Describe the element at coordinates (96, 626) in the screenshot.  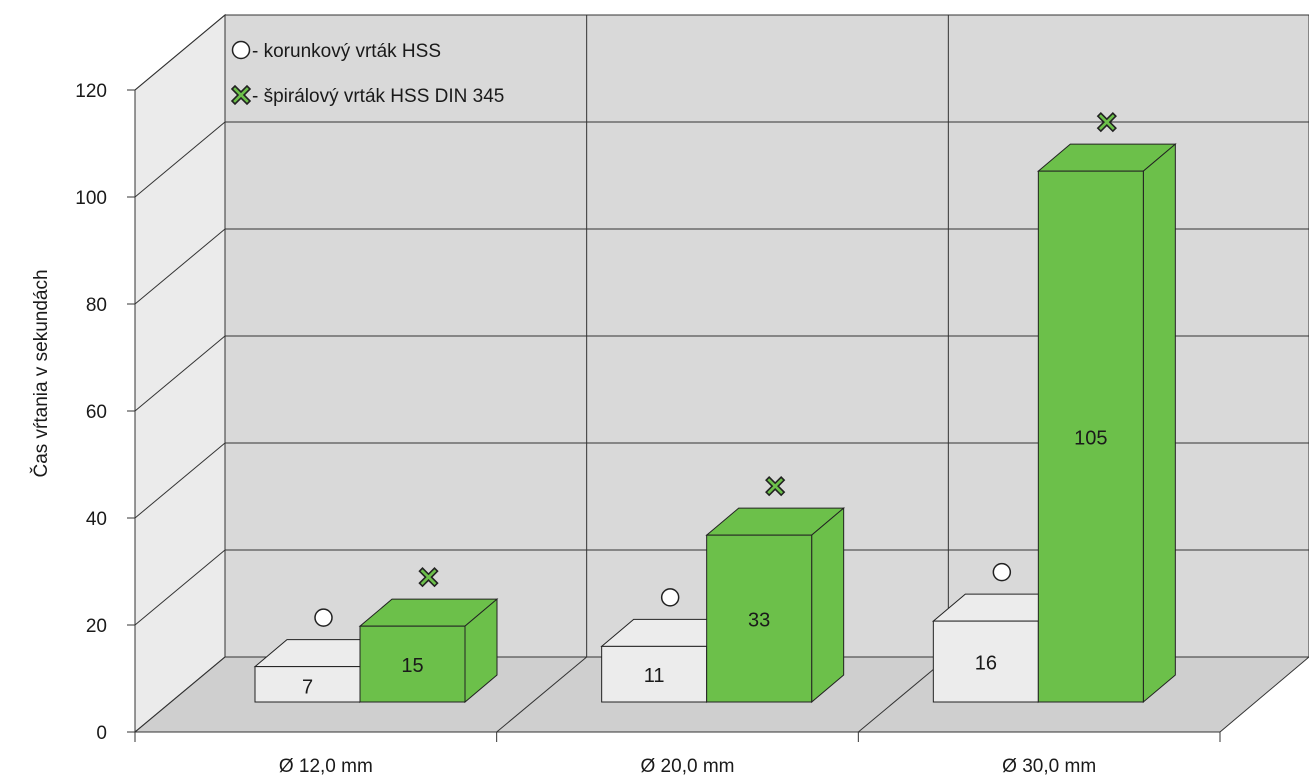
I see `y-tick-label: 20` at that location.